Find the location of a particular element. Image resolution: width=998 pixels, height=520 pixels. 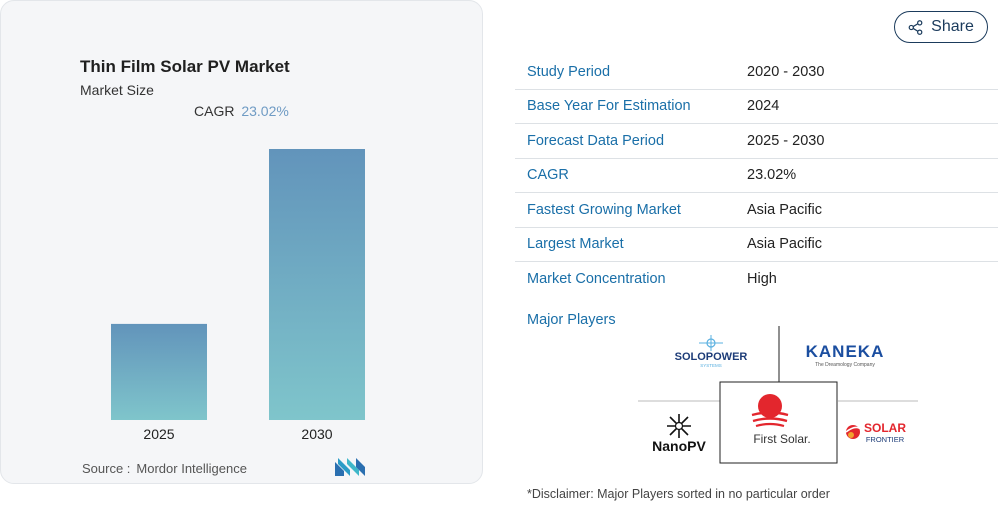

bar-chart: 2025 2030 is located at coordinates (238, 295).